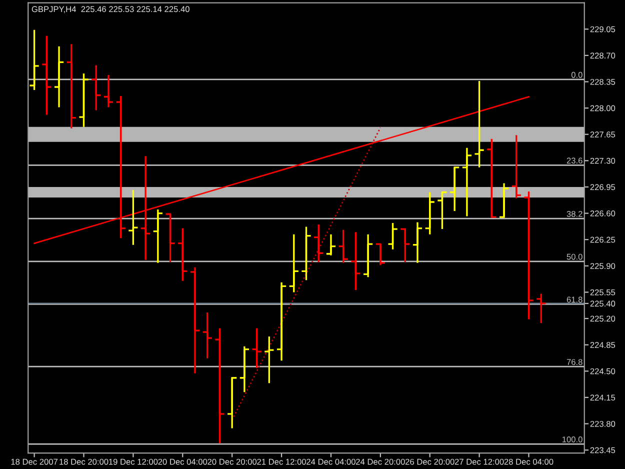 The image size is (625, 469). I want to click on y-tick-label: 228.70, so click(603, 55).